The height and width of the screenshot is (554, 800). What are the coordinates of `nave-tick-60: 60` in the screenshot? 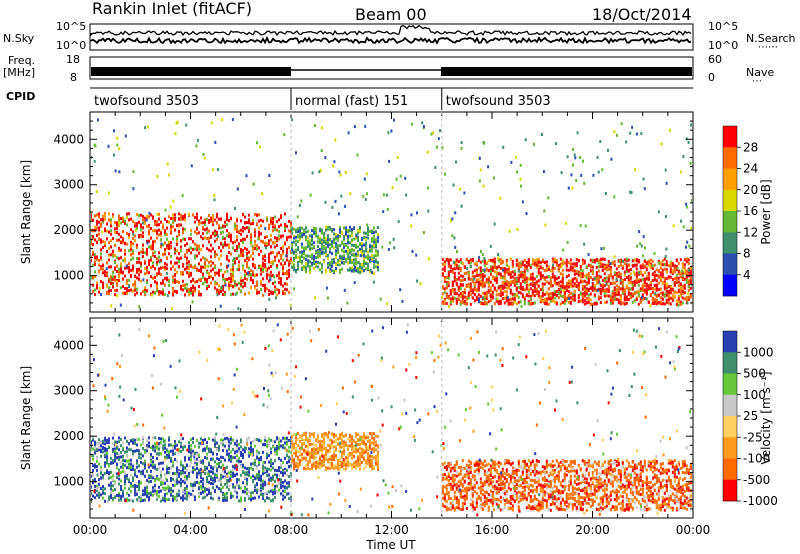 It's located at (715, 59).